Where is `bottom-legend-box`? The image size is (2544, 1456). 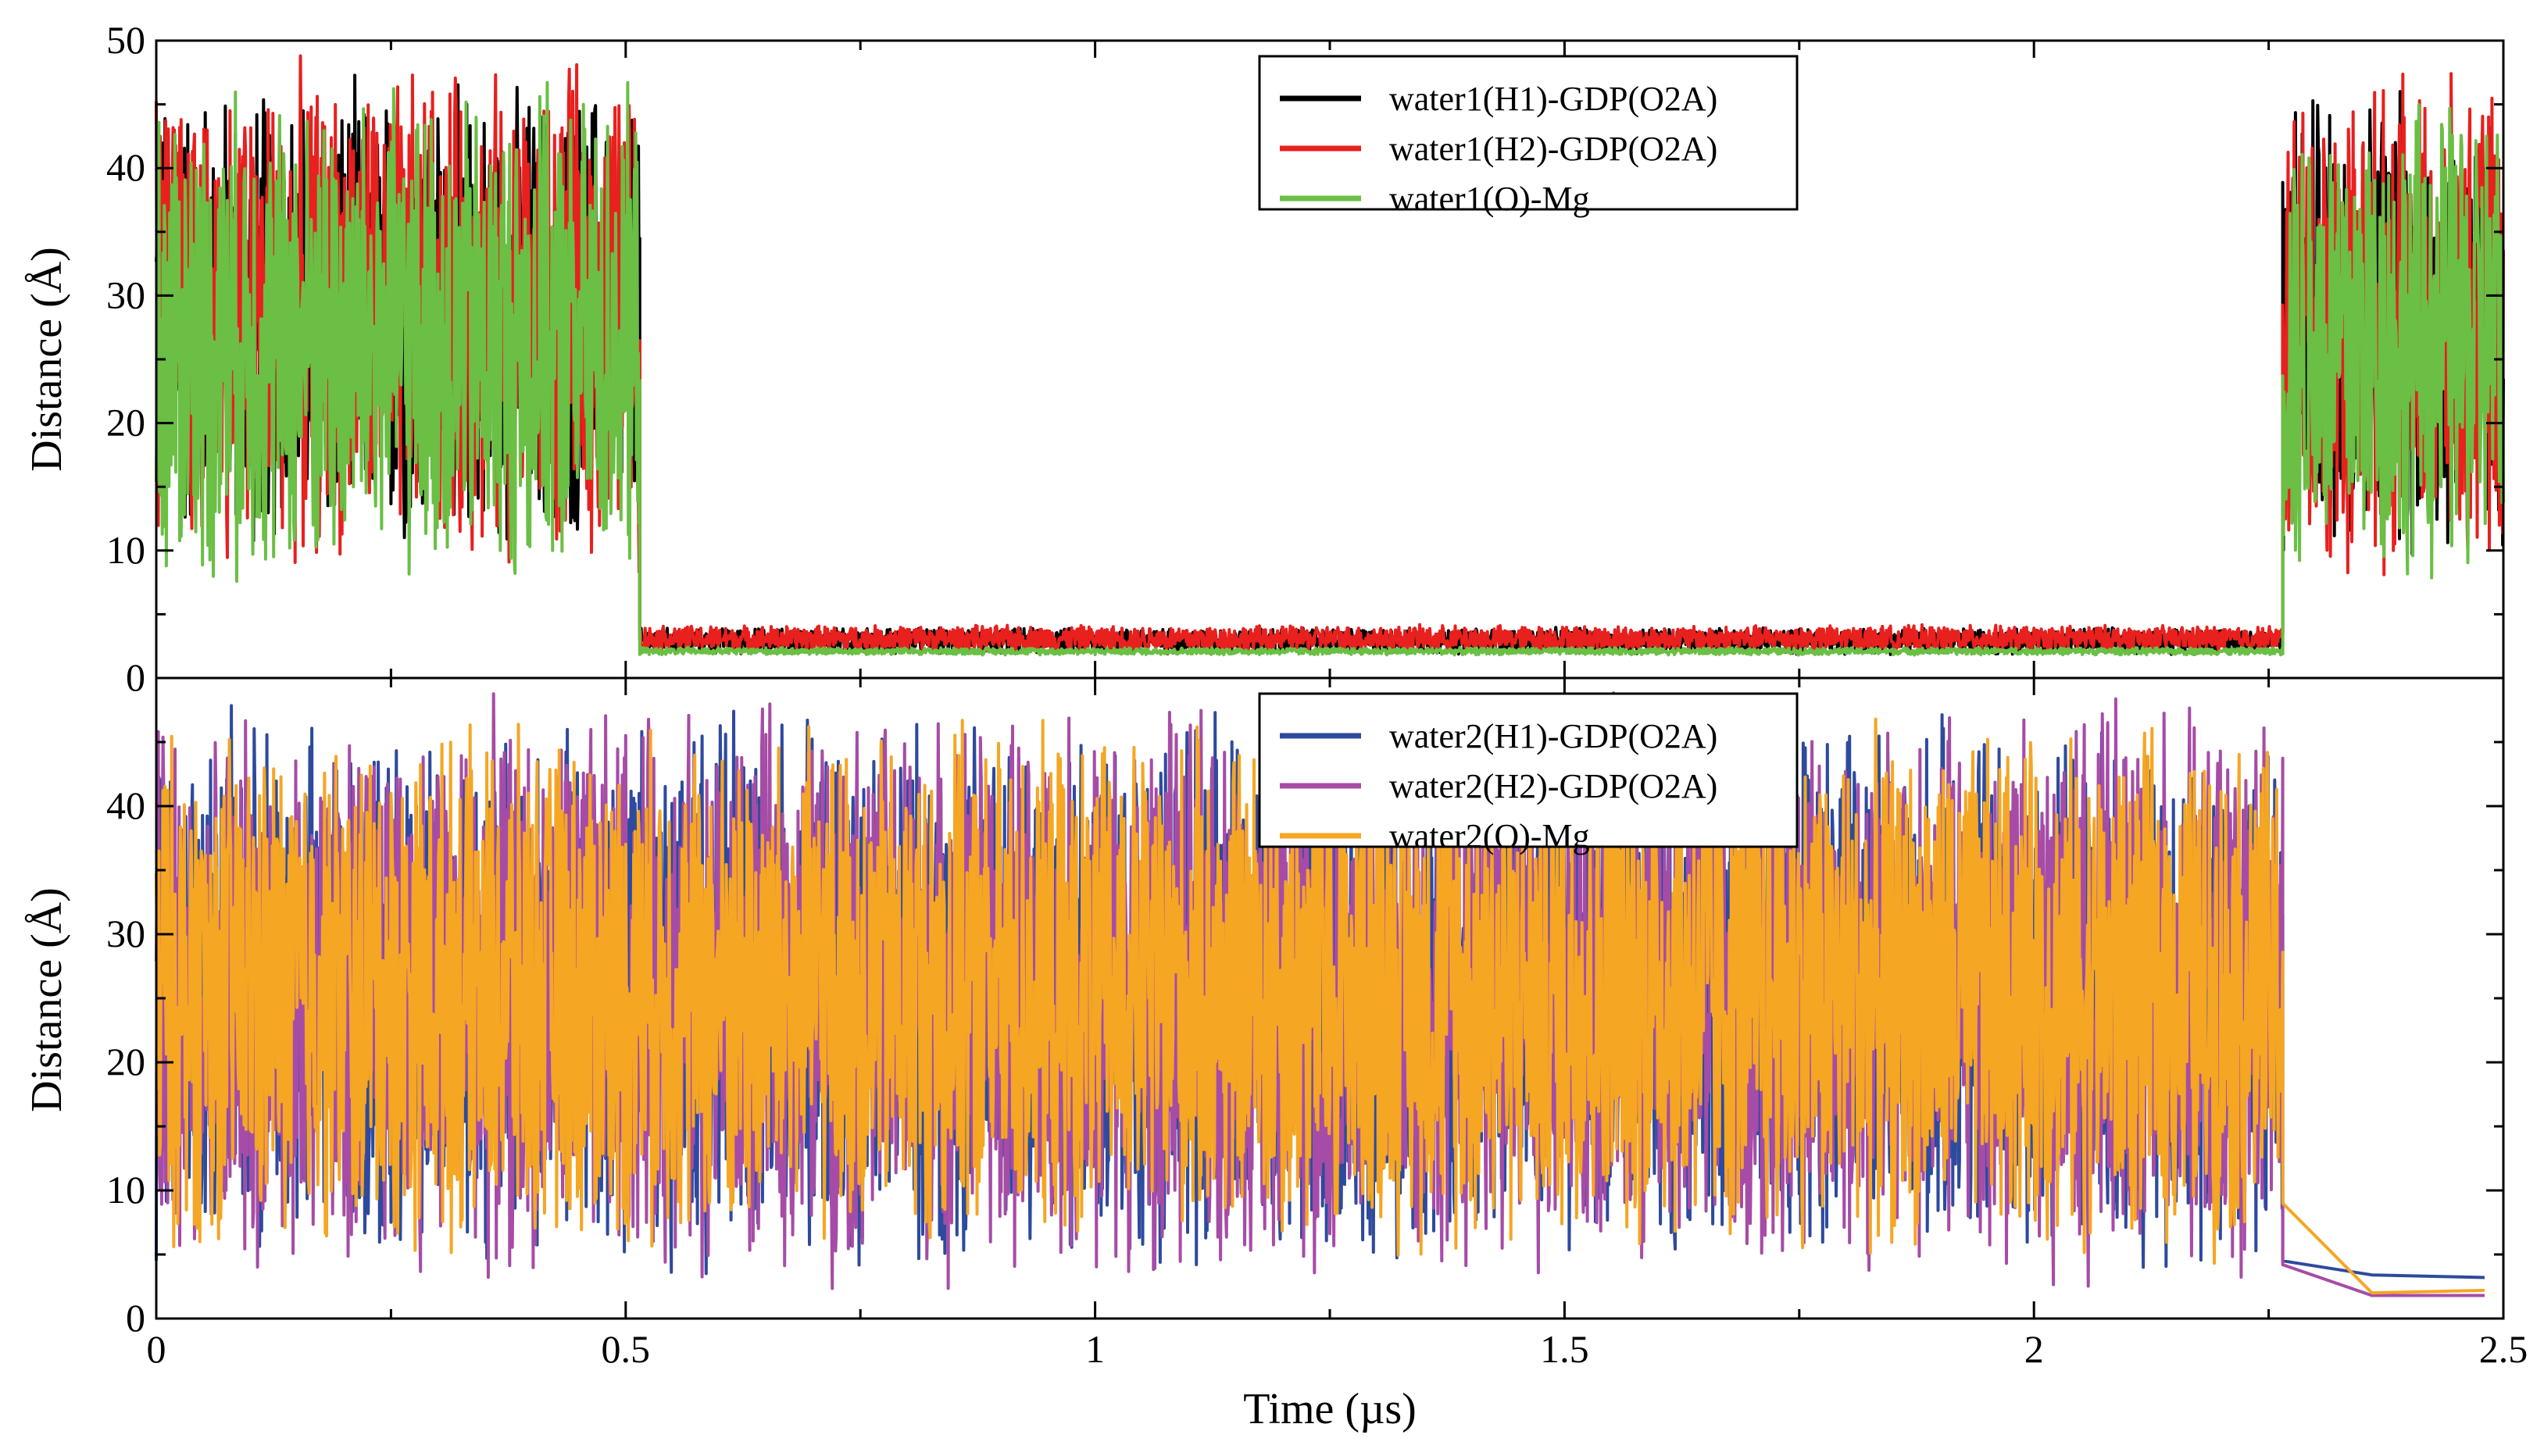 bottom-legend-box is located at coordinates (1528, 770).